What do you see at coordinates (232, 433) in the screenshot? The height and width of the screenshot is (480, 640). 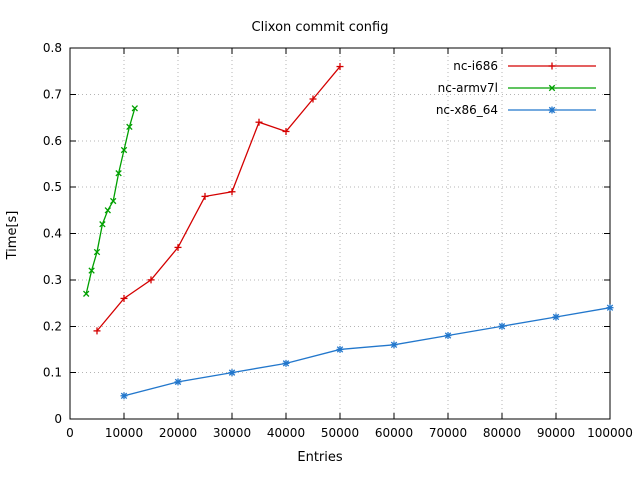 I see `x-tick-label: 30000` at bounding box center [232, 433].